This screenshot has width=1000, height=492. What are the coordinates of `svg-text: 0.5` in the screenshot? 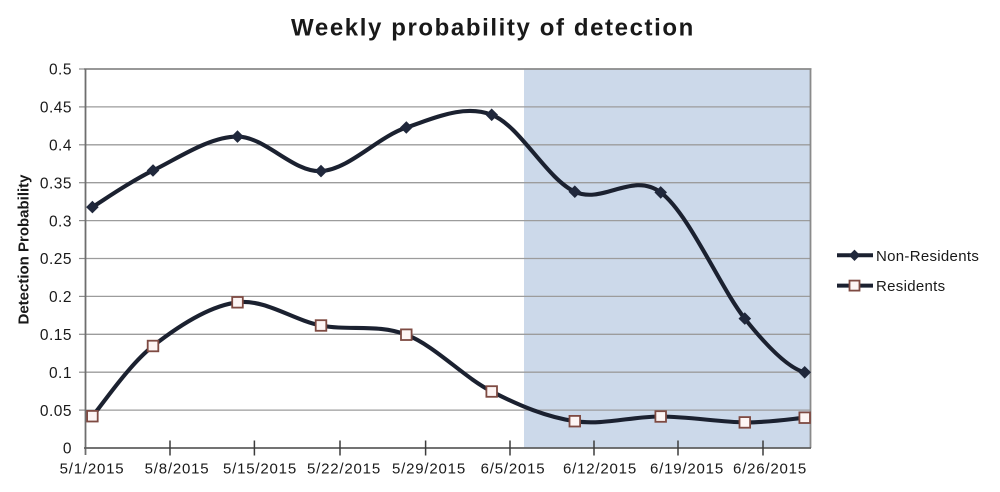 It's located at (60, 70).